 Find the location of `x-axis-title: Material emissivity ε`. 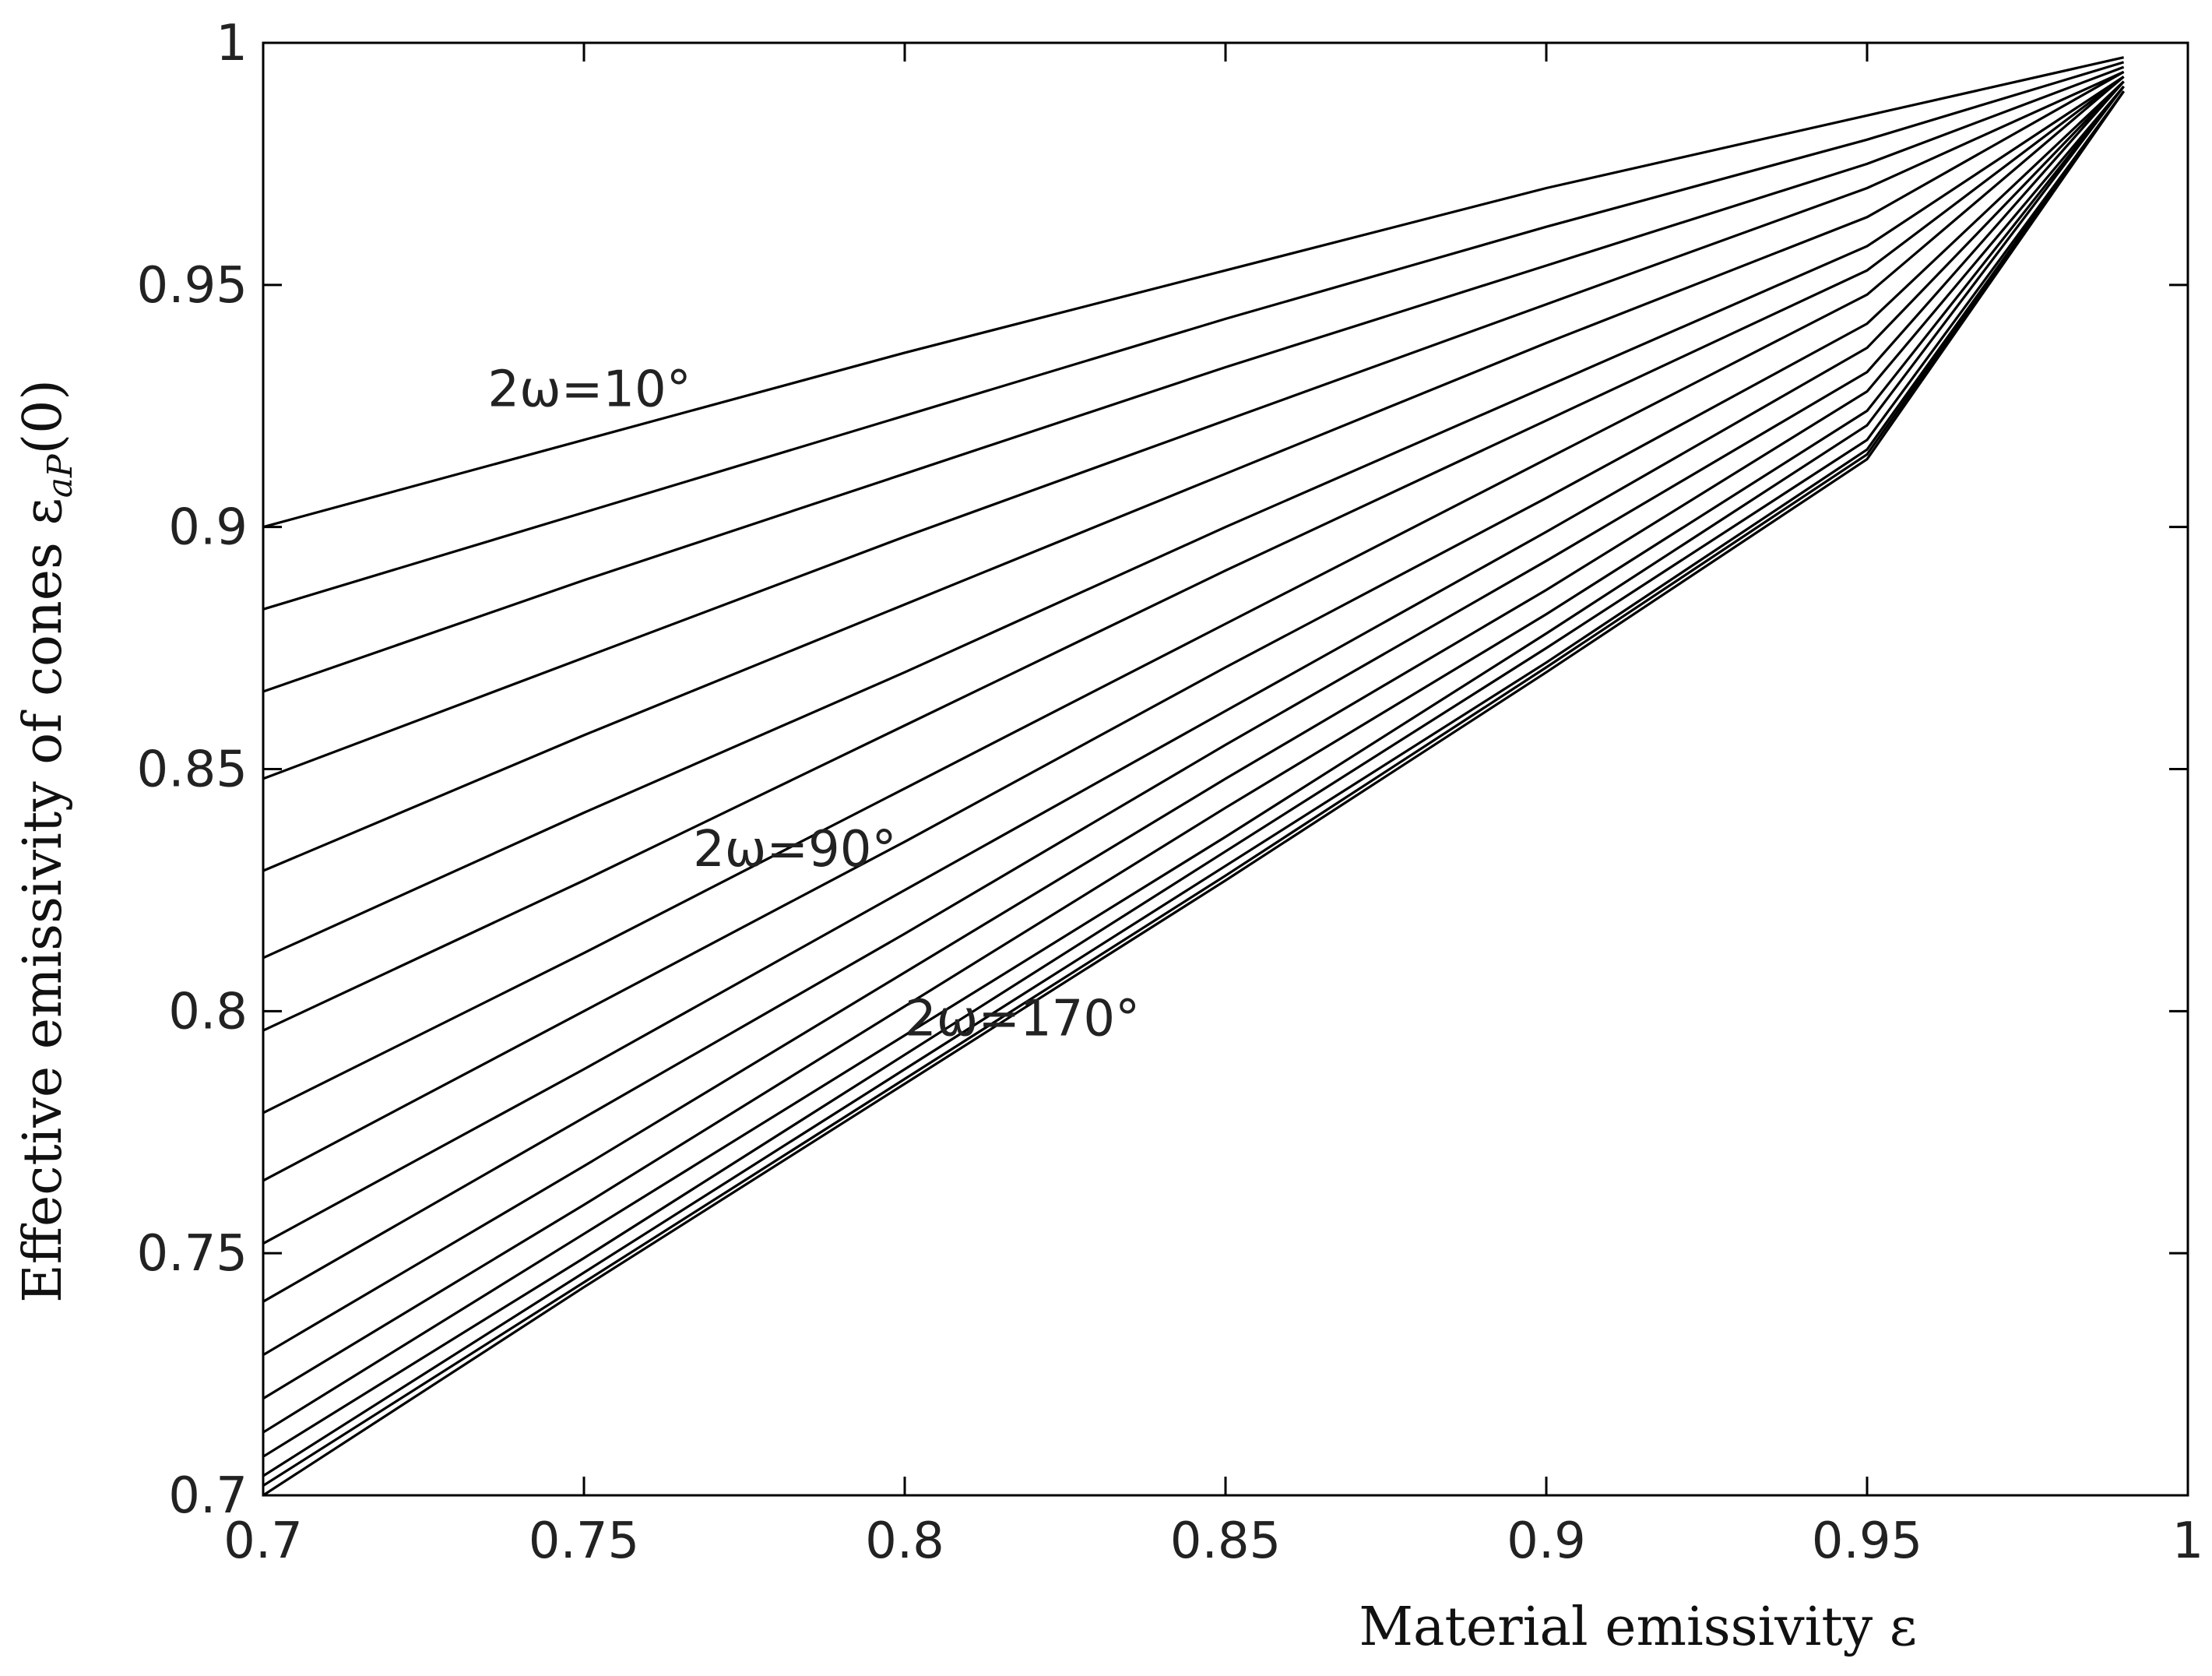

x-axis-title: Material emissivity ε is located at coordinates (1638, 1628).